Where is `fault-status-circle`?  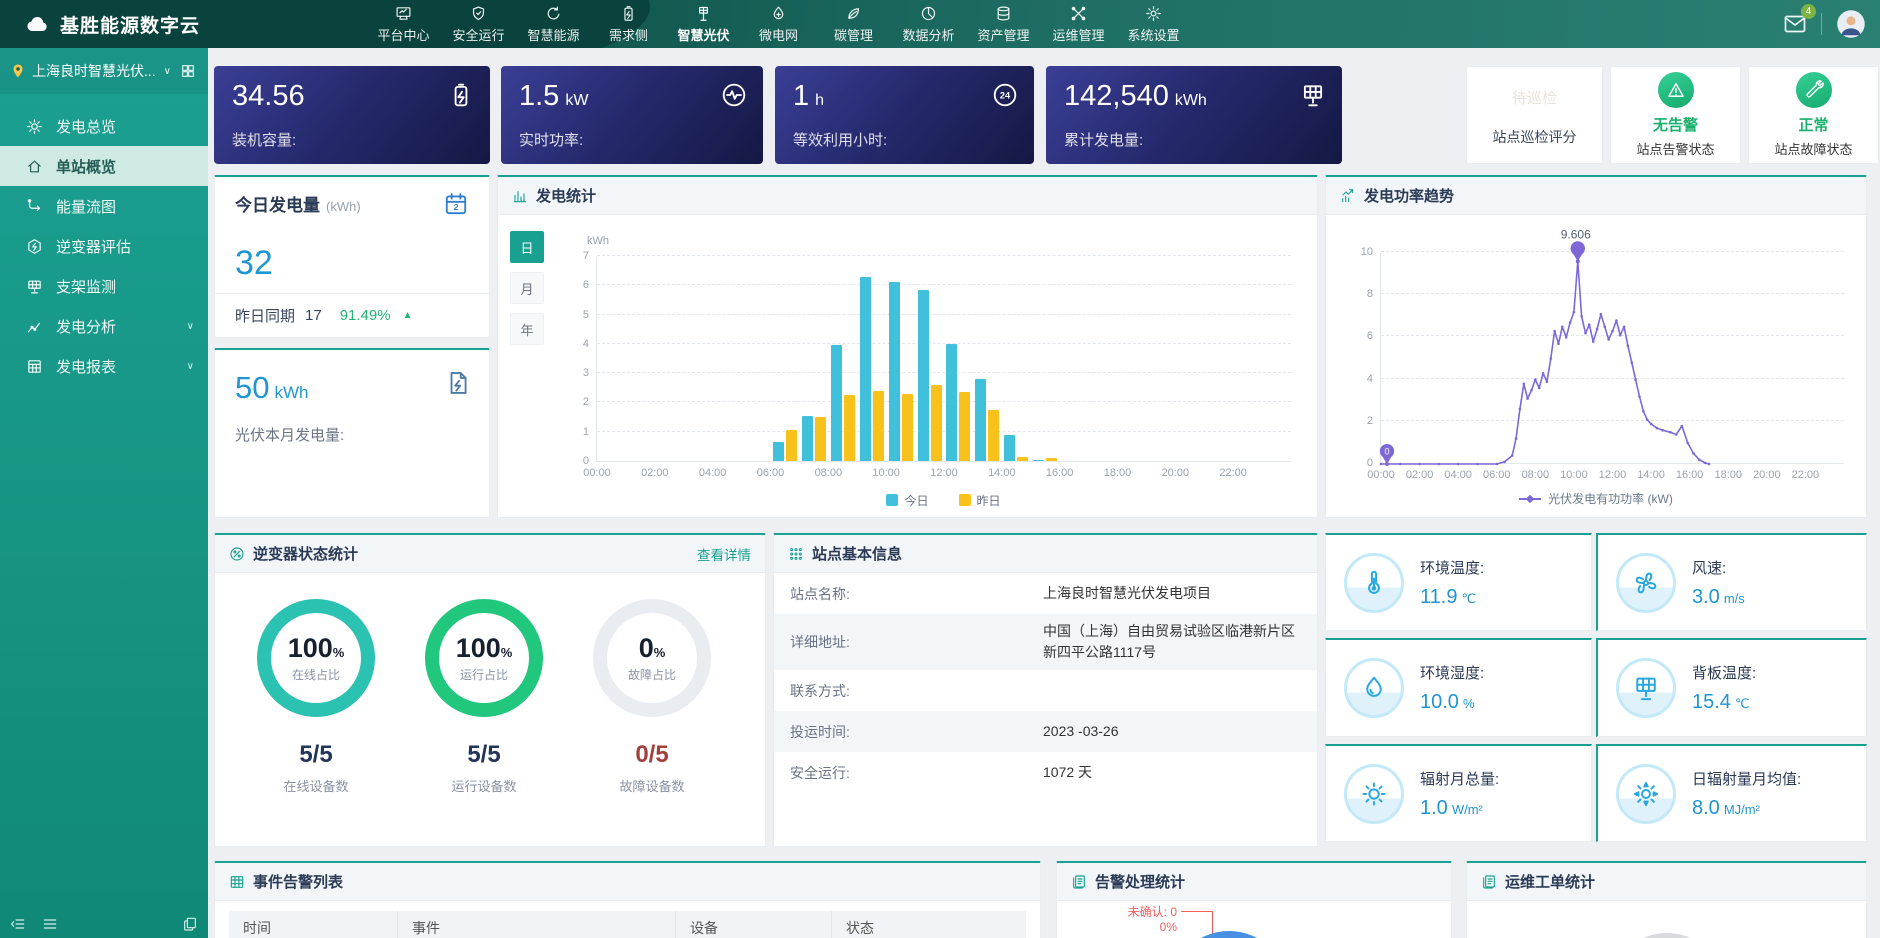
fault-status-circle is located at coordinates (1813, 90).